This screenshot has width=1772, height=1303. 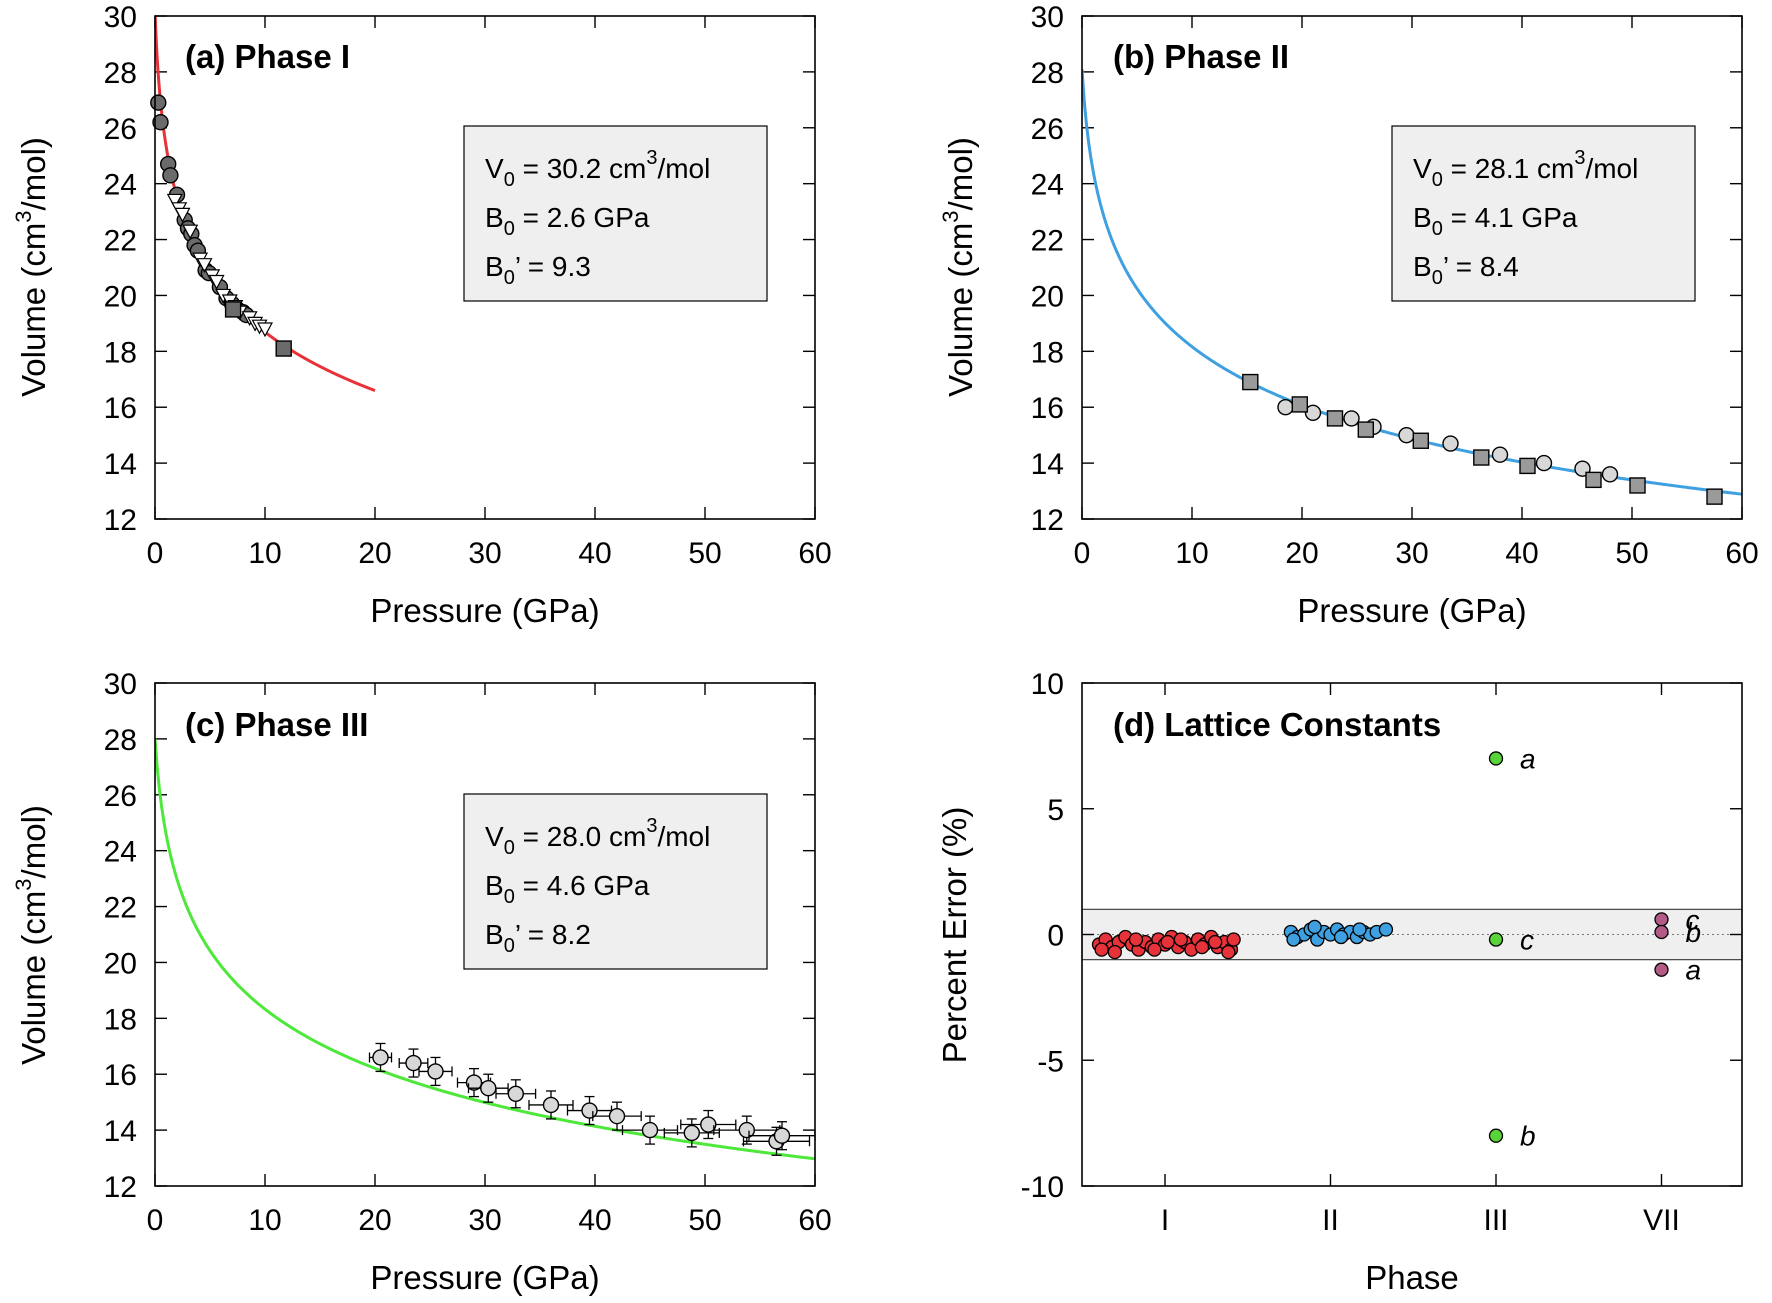 What do you see at coordinates (1482, 439) in the screenshot?
I see `panel-b-points` at bounding box center [1482, 439].